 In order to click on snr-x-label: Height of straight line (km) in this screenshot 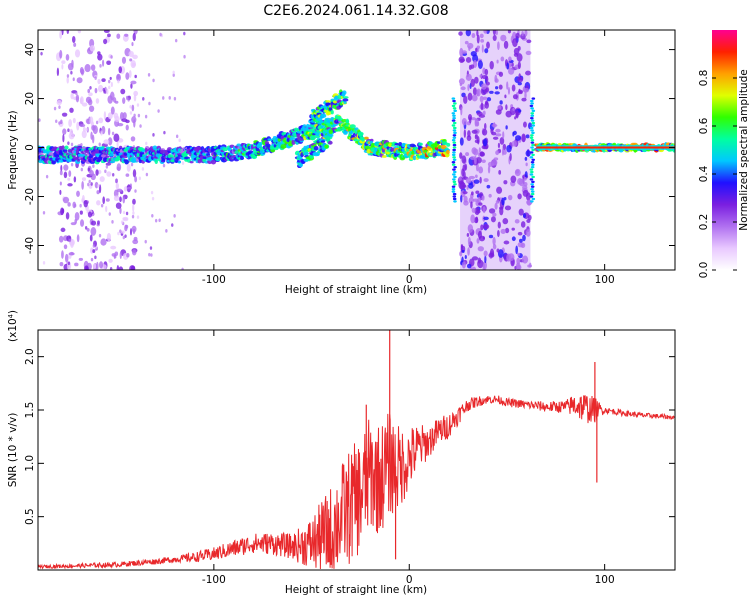, I will do `click(356, 590)`.